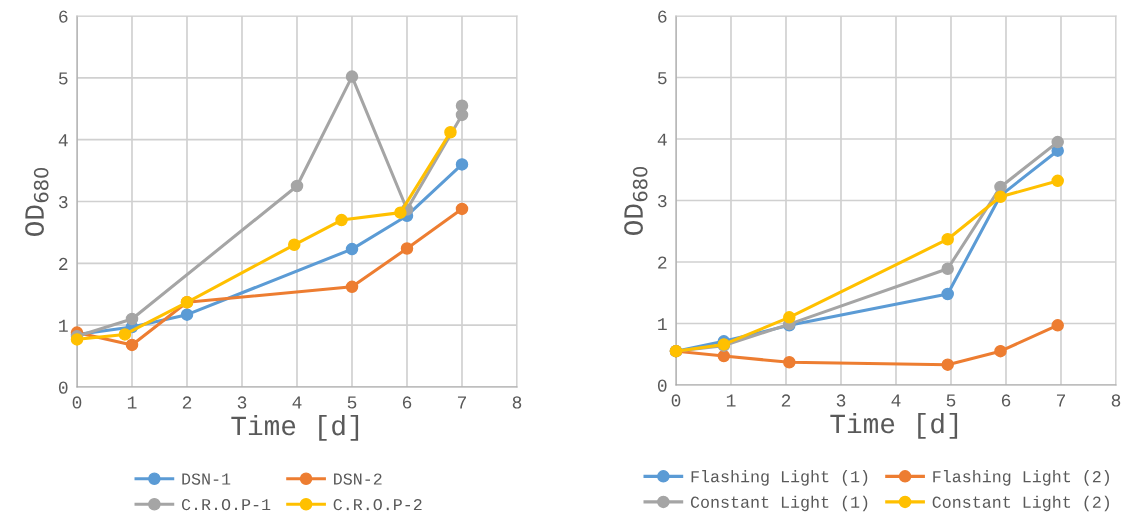  What do you see at coordinates (1020, 503) in the screenshot?
I see `legend-label: Constant Light (2)` at bounding box center [1020, 503].